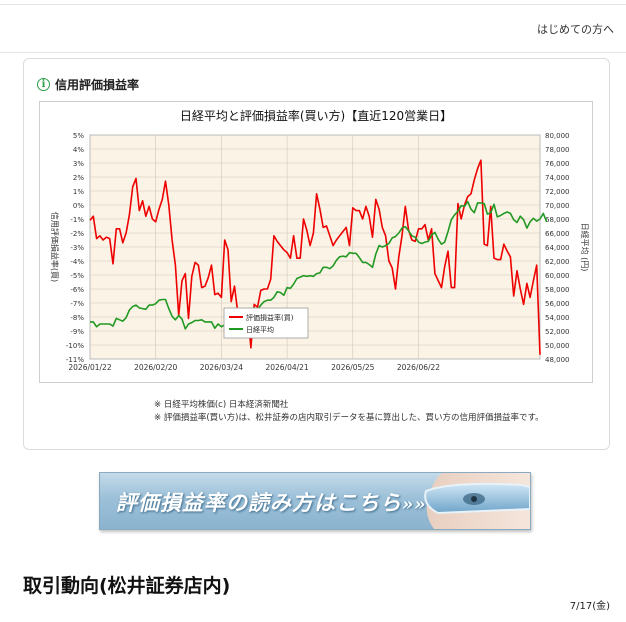 This screenshot has width=626, height=622. I want to click on y-axis-label: 信用評価損益率(買), so click(55, 247).